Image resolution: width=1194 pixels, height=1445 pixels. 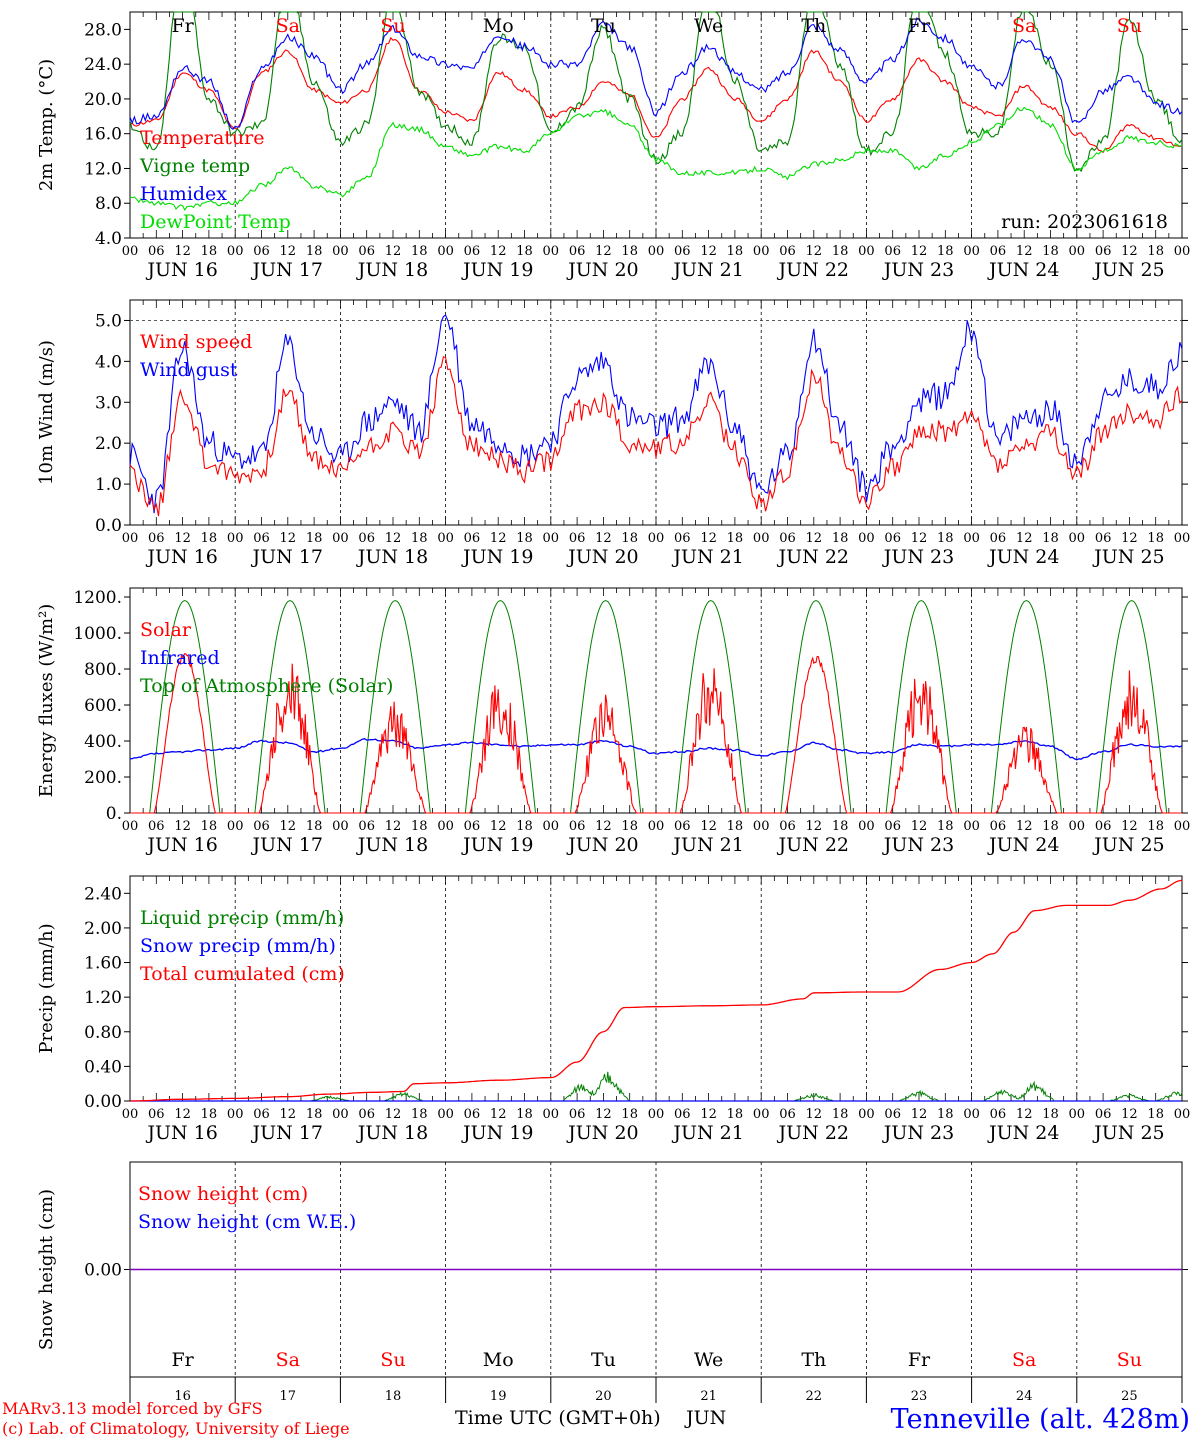 I want to click on y-tick-label: 28.0, so click(x=103, y=30).